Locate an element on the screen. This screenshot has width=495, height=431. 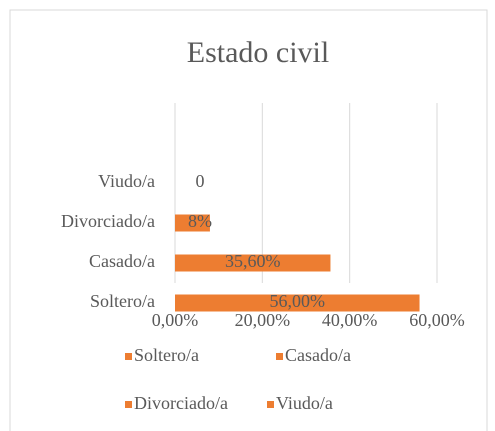
x-tick-label: 0,00% is located at coordinates (175, 320).